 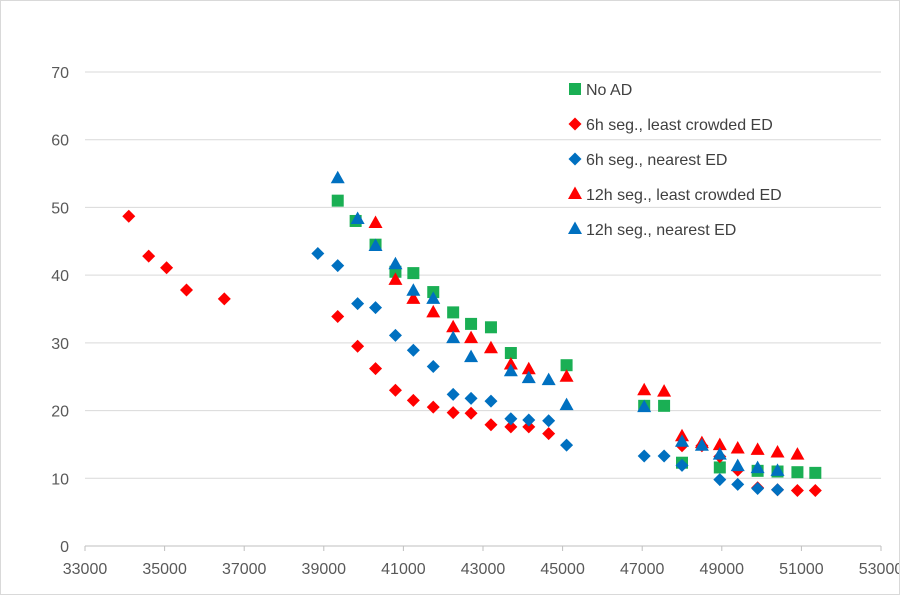 I want to click on x-tick-label: 51000, so click(x=801, y=569).